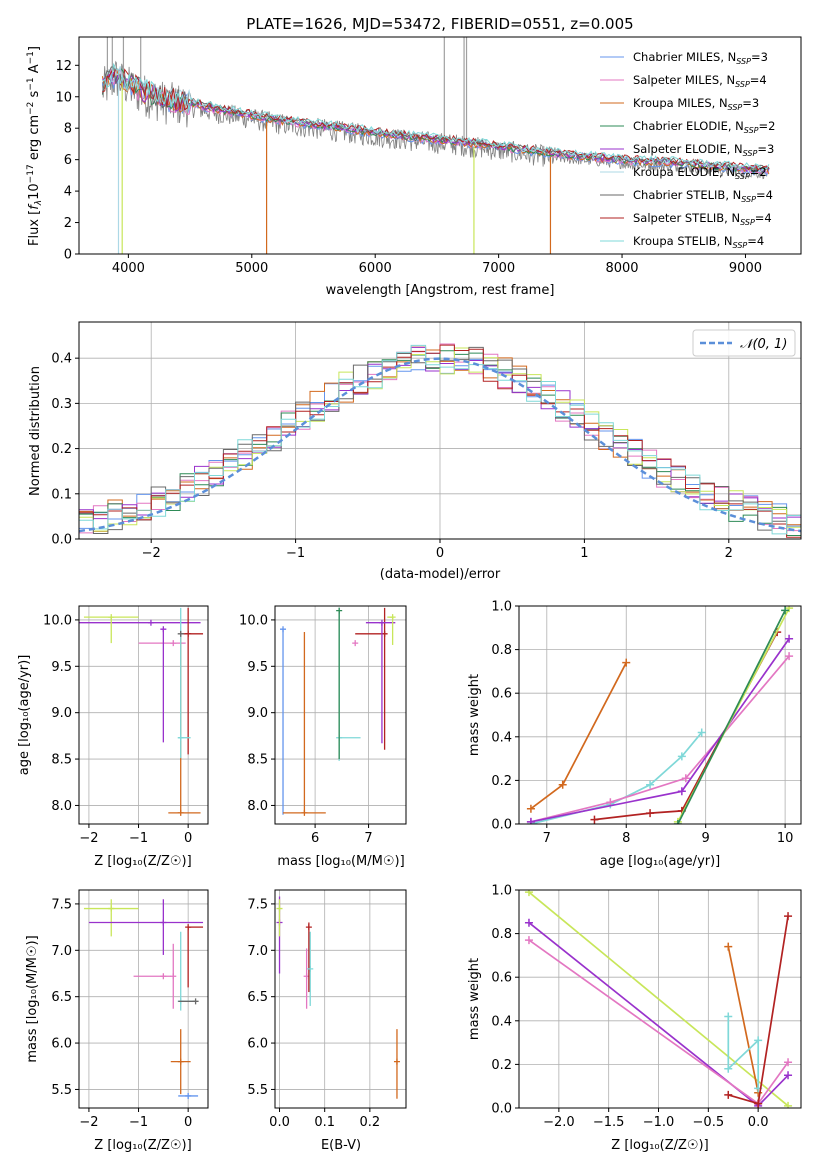 This screenshot has width=819, height=1170. I want to click on model-spectrum-line, so click(436, 116).